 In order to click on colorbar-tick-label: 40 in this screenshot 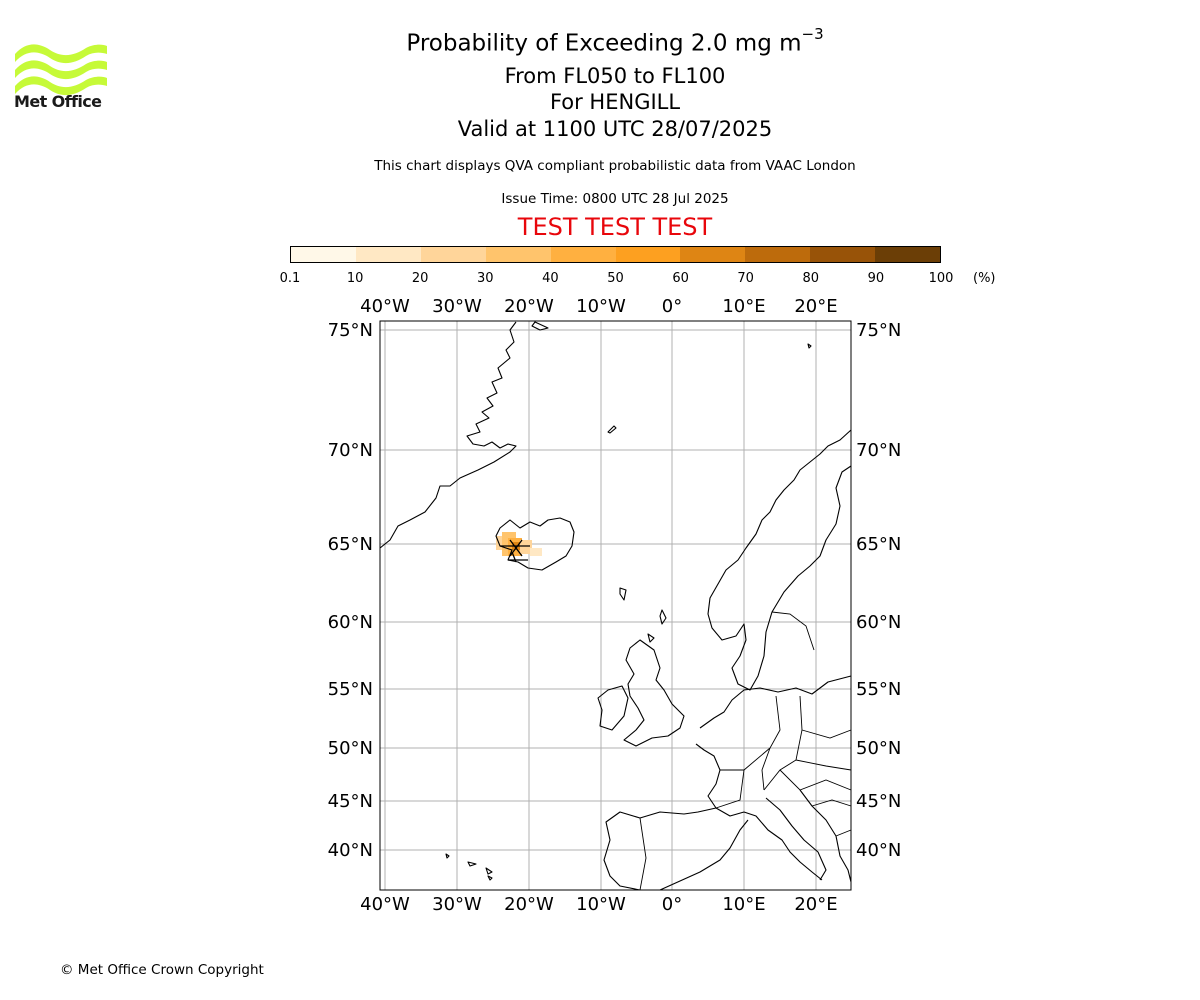, I will do `click(550, 278)`.